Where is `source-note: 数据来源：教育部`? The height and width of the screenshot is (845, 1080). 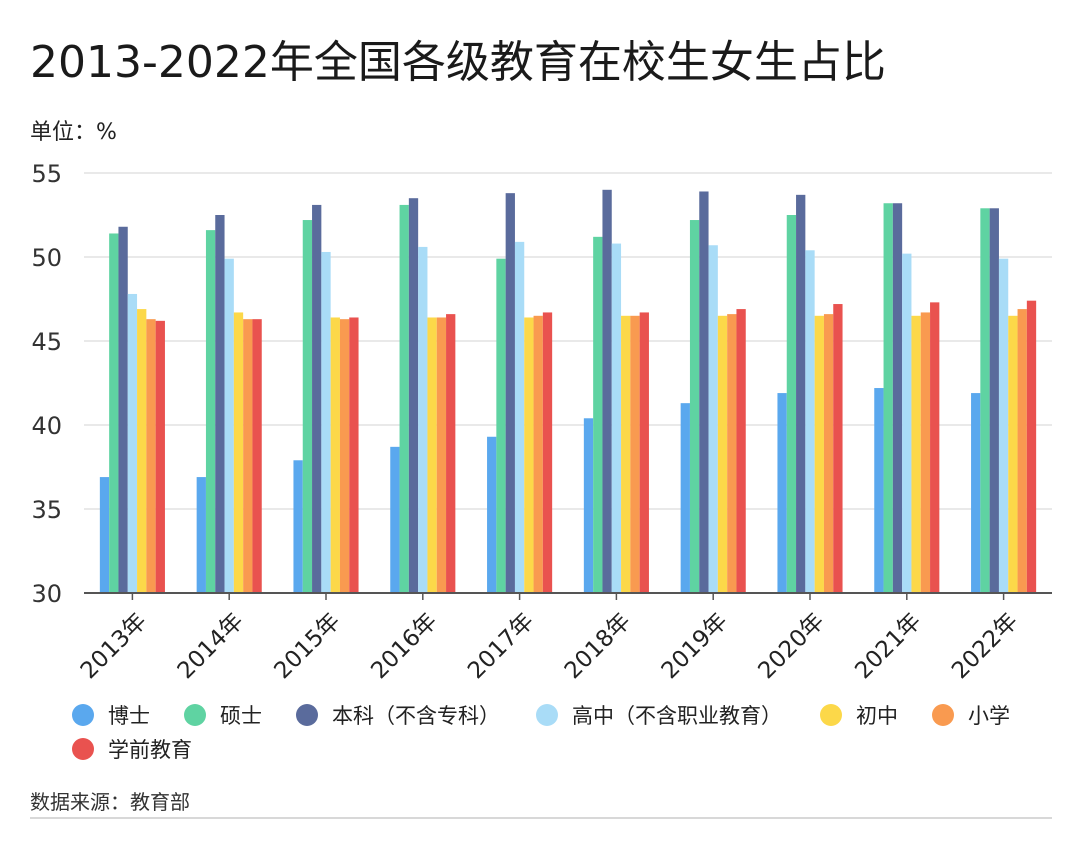 source-note: 数据来源：教育部 is located at coordinates (110, 802).